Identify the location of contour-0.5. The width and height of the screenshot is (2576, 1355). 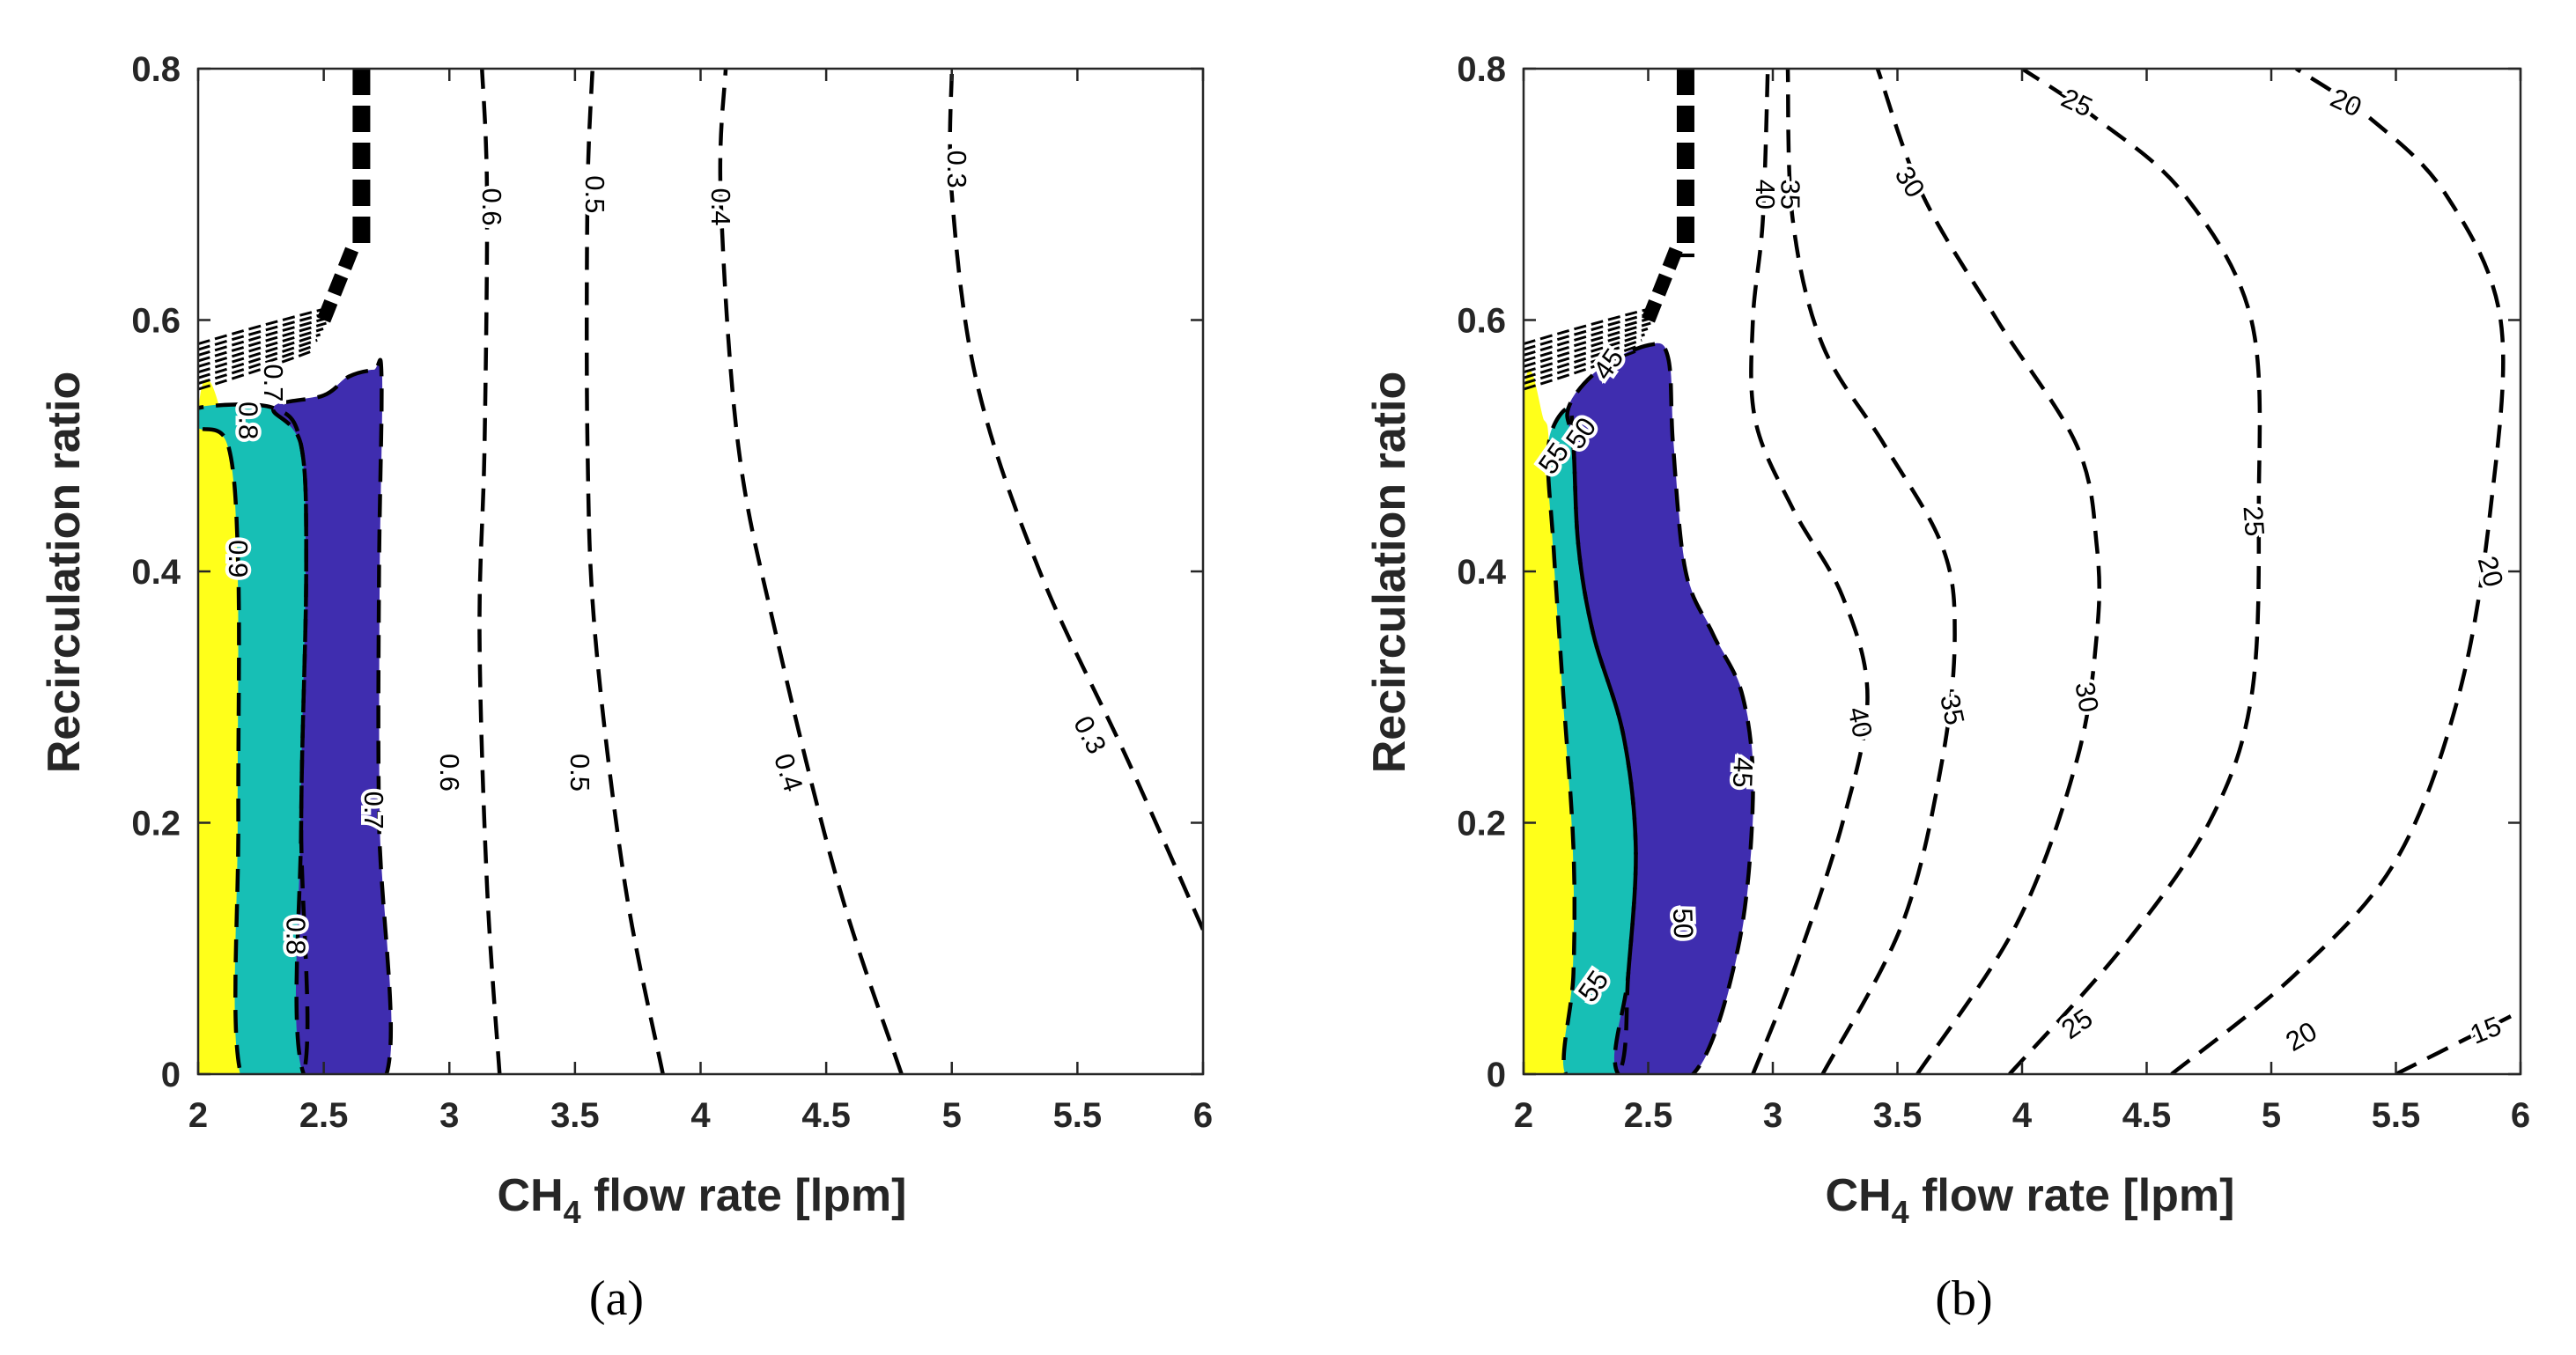
(624, 571).